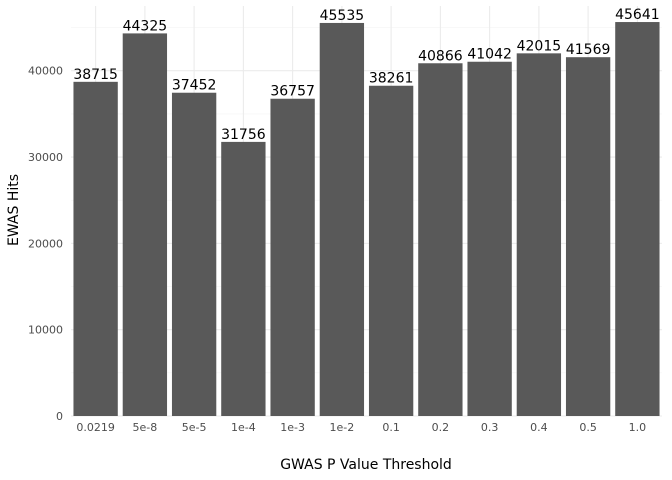  What do you see at coordinates (342, 427) in the screenshot?
I see `x-tick-label: 1e-2` at bounding box center [342, 427].